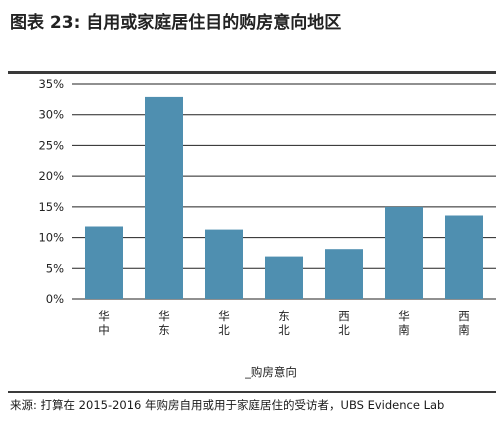 Image resolution: width=504 pixels, height=444 pixels. What do you see at coordinates (51, 176) in the screenshot?
I see `y-tick-label: 20%` at bounding box center [51, 176].